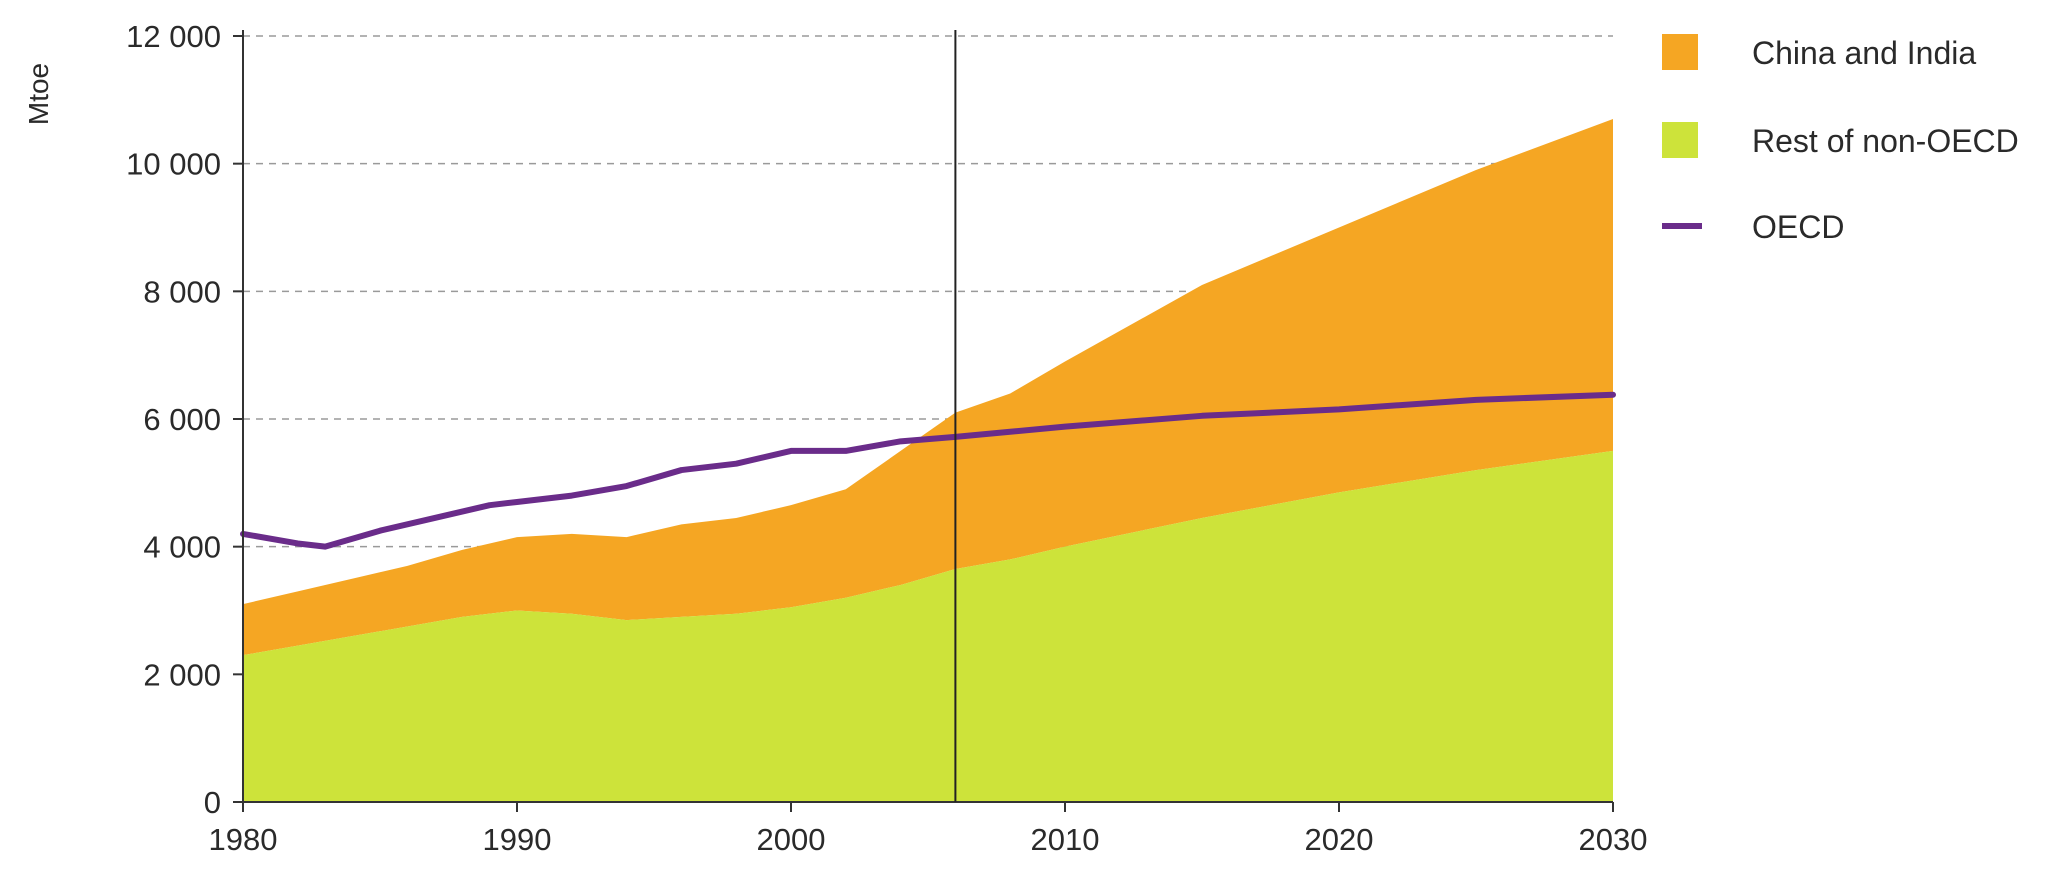 This screenshot has width=2069, height=876. What do you see at coordinates (1864, 53) in the screenshot?
I see `legend-label-china-and-india: China and India` at bounding box center [1864, 53].